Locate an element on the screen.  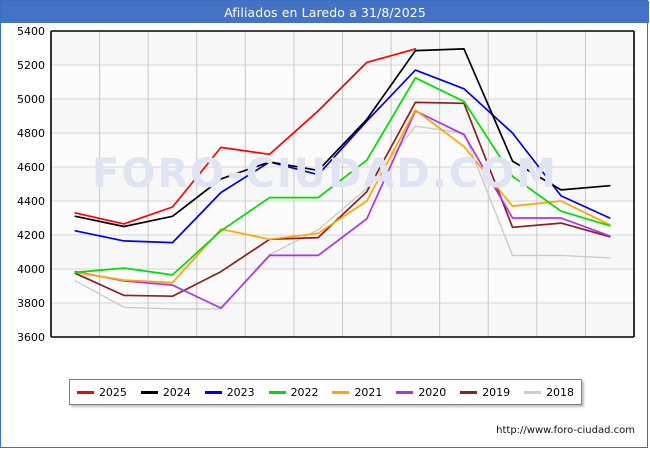
legend-label: 2021 is located at coordinates (368, 392).